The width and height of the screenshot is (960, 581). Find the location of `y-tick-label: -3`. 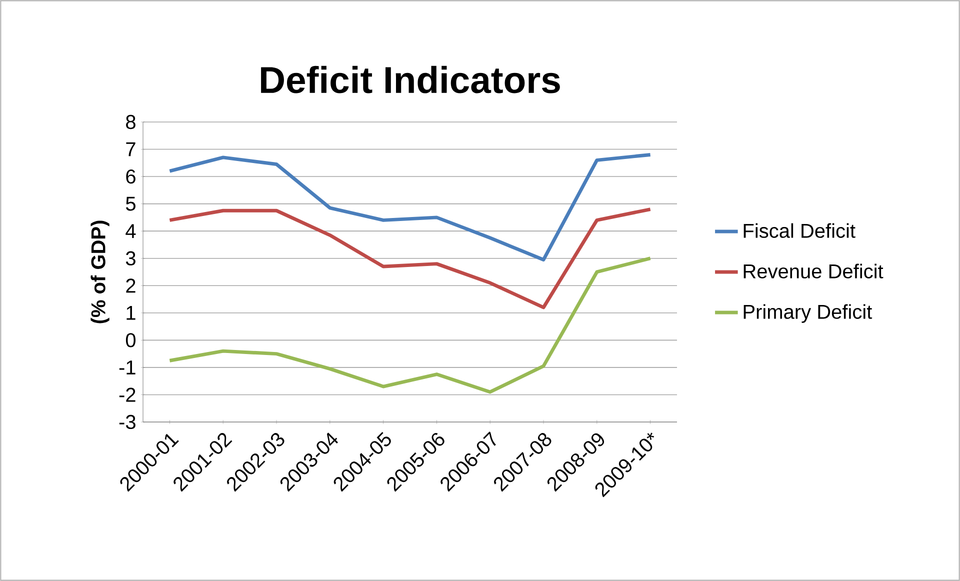

y-tick-label: -3 is located at coordinates (127, 422).